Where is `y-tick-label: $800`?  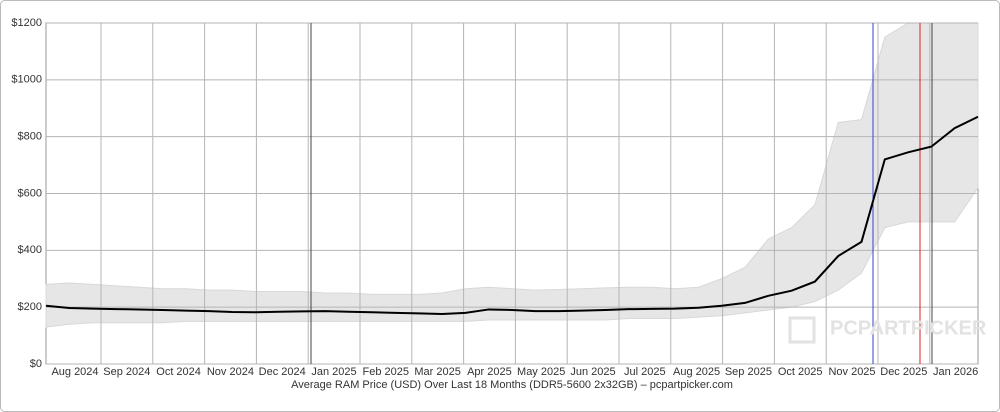 y-tick-label: $800 is located at coordinates (30, 137).